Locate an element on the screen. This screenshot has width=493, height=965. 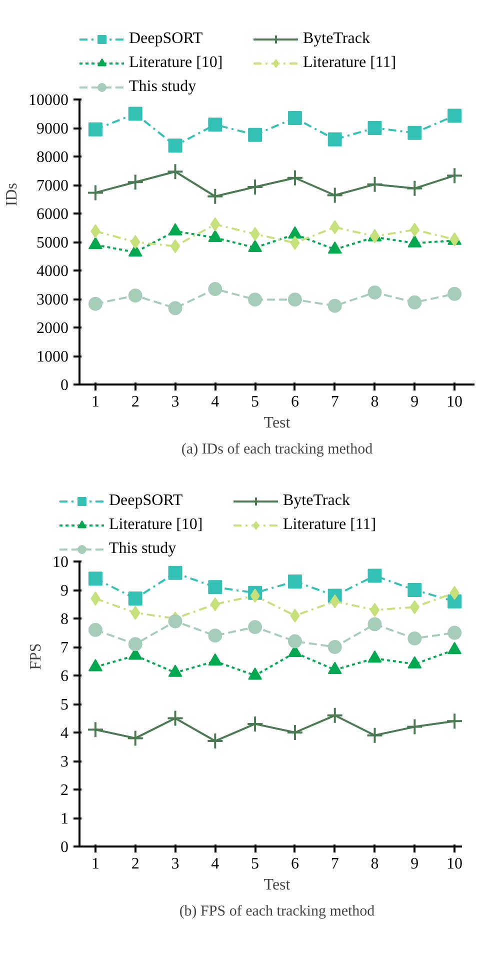
x-tick-label: 10 is located at coordinates (454, 402).